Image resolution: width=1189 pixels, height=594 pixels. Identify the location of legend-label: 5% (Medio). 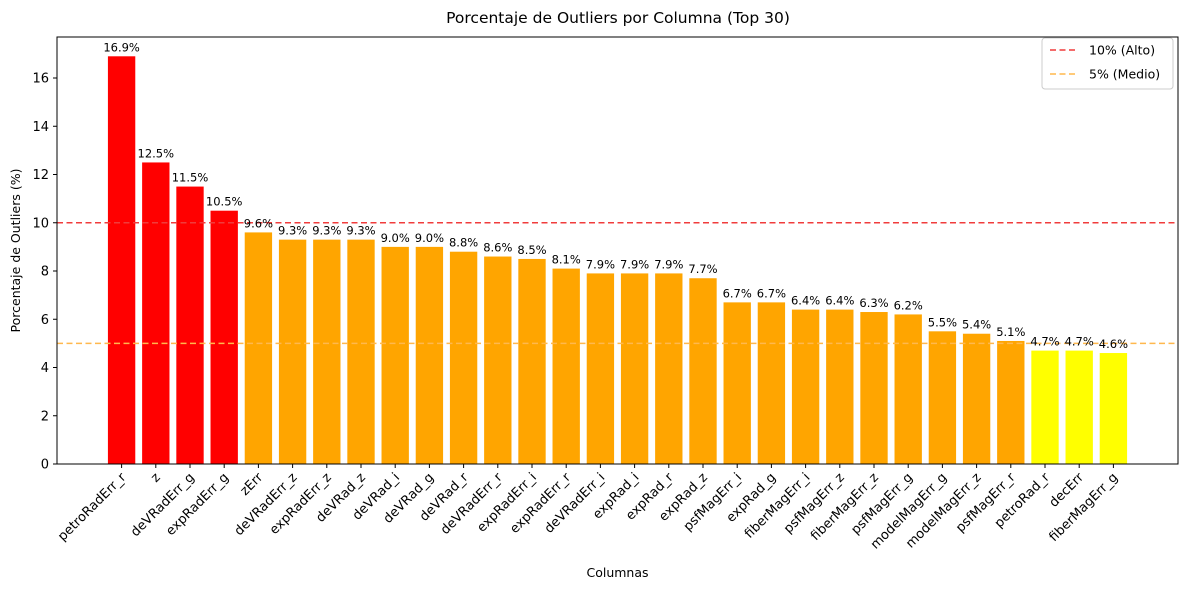
(1124, 74).